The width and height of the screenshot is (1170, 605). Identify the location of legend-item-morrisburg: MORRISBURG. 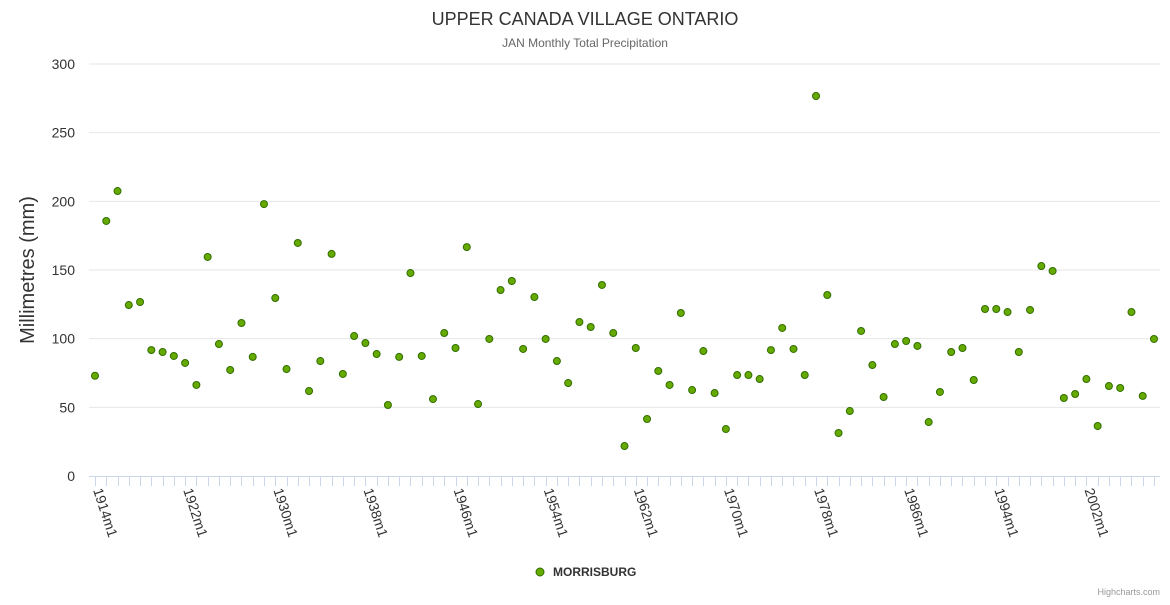
(585, 572).